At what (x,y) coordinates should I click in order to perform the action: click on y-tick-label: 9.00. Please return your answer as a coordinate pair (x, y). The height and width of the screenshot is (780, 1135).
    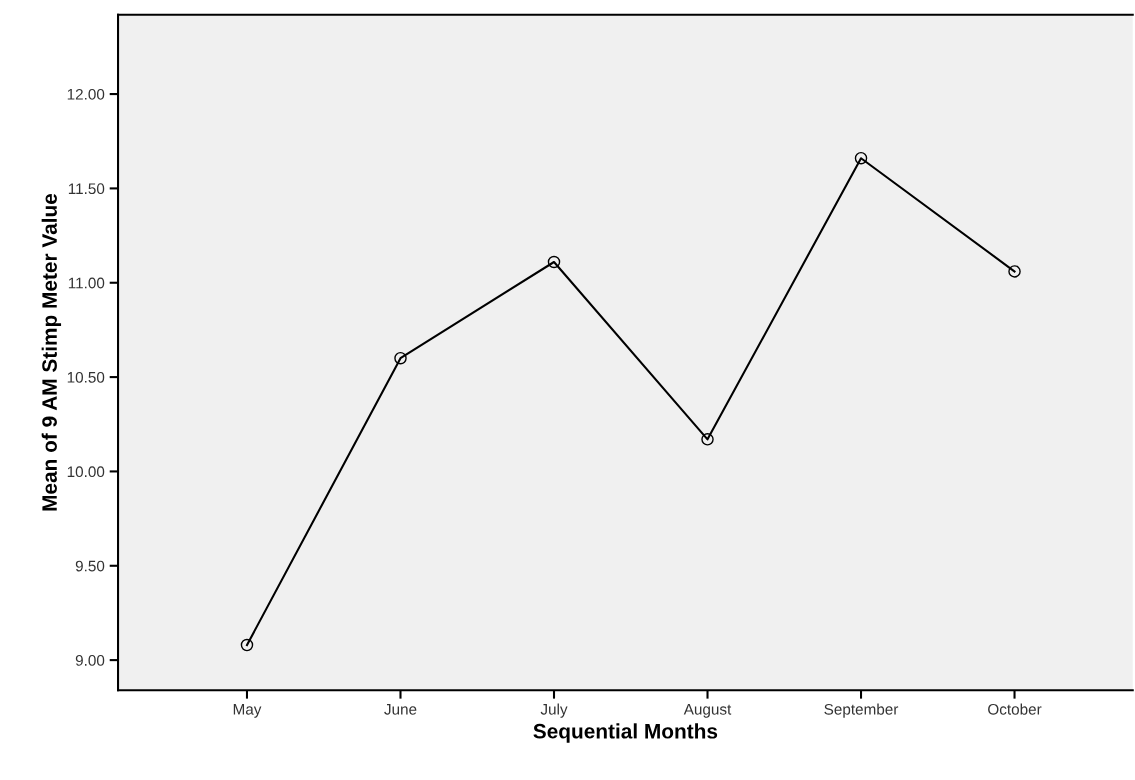
    Looking at the image, I should click on (90, 660).